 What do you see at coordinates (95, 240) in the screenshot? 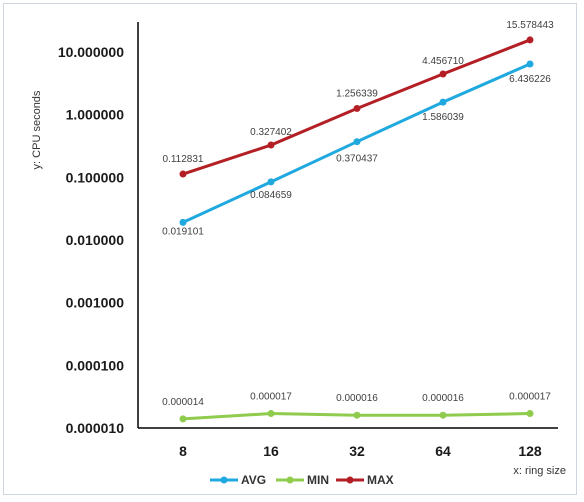
I see `y-tick-label: 0.010000` at bounding box center [95, 240].